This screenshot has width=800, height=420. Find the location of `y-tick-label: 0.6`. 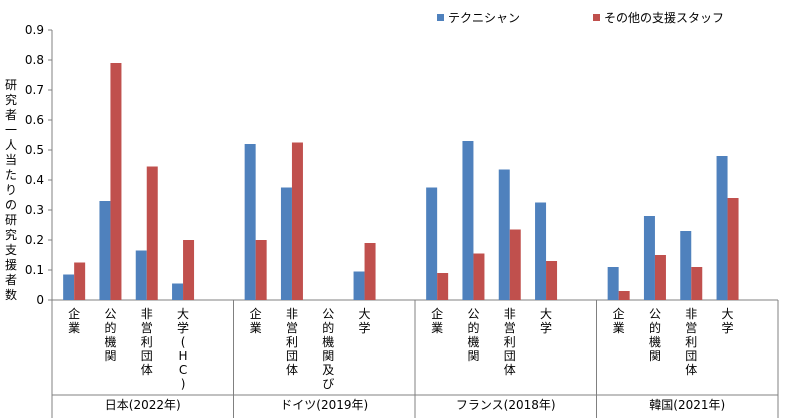

y-tick-label: 0.6 is located at coordinates (34, 120).